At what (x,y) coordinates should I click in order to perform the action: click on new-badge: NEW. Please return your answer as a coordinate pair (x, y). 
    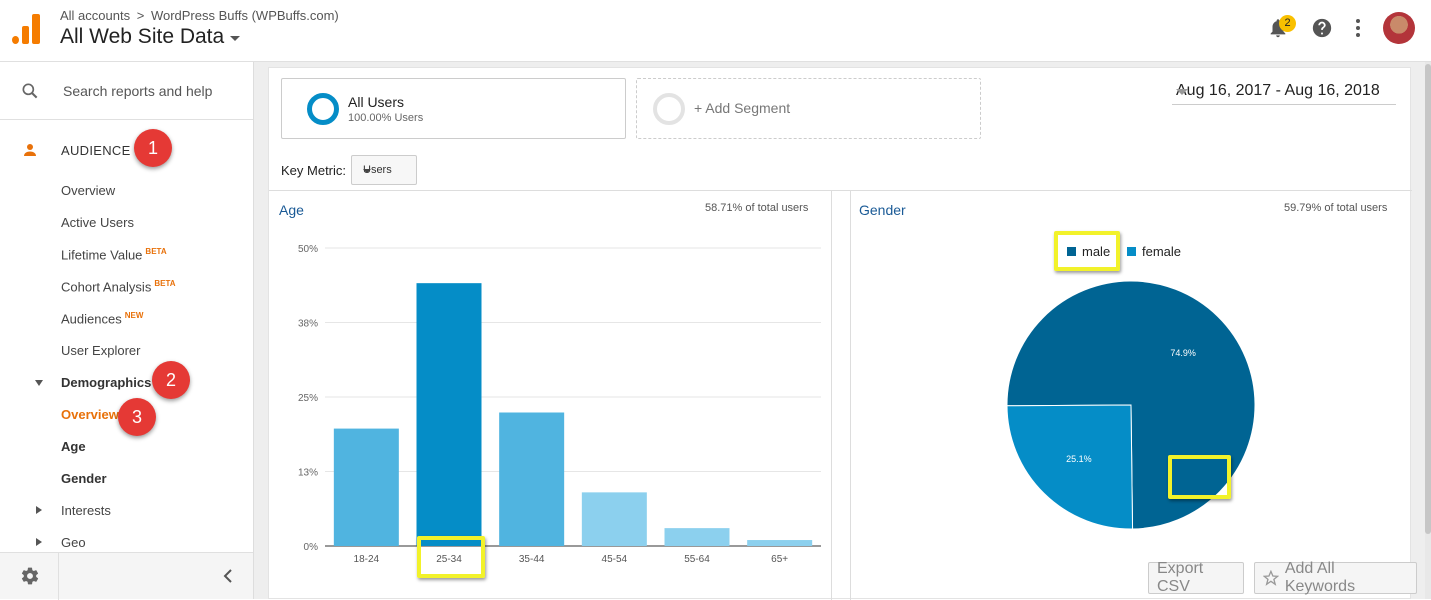
    Looking at the image, I should click on (134, 315).